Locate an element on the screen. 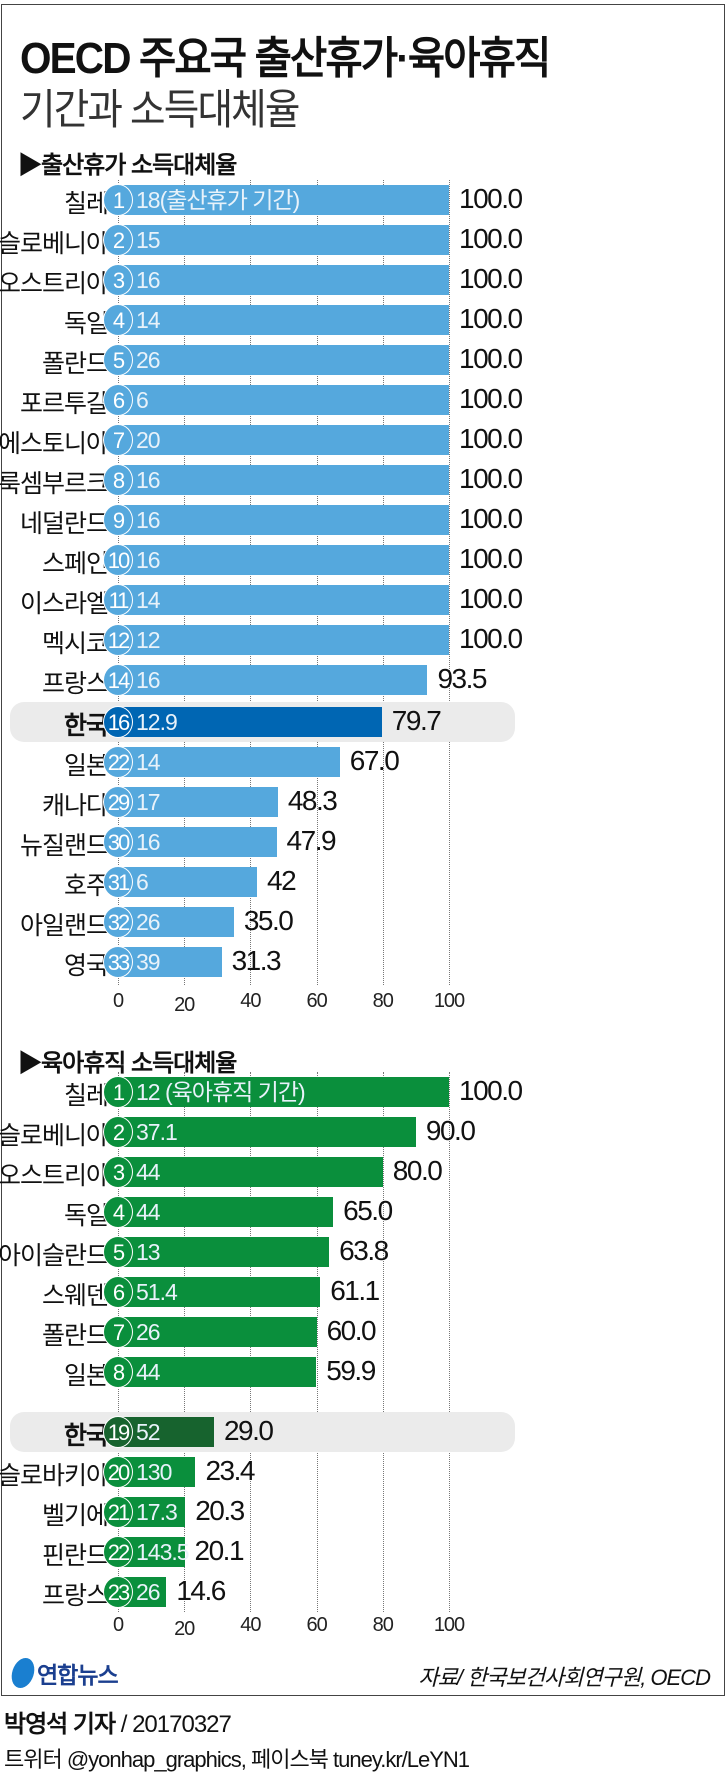  rank-badge: 11 is located at coordinates (118, 600).